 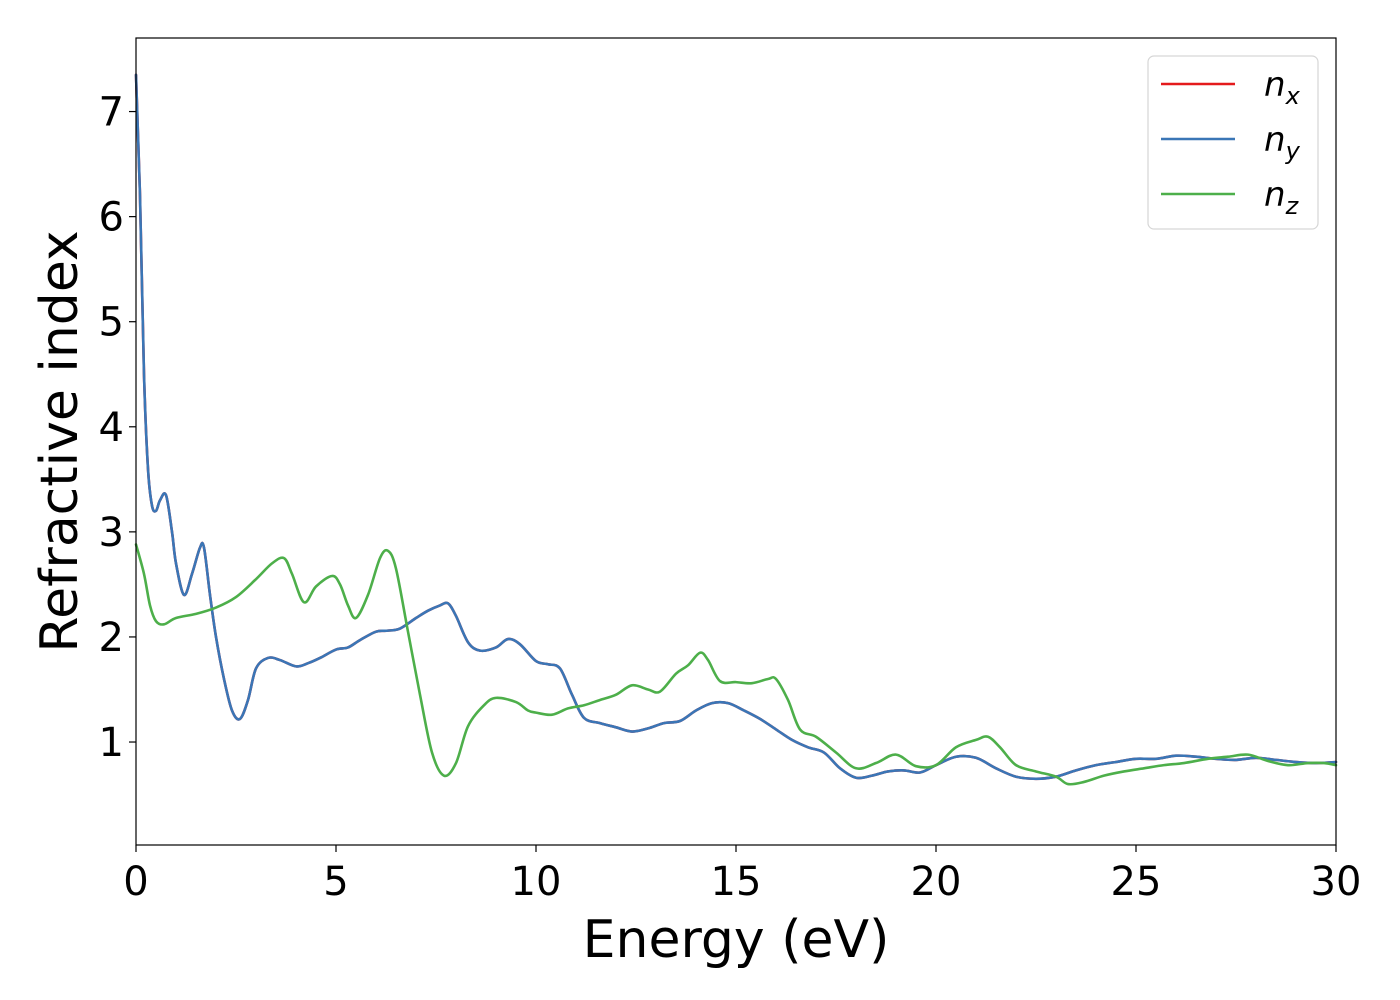 I want to click on y-tick-label: 7, so click(x=111, y=113).